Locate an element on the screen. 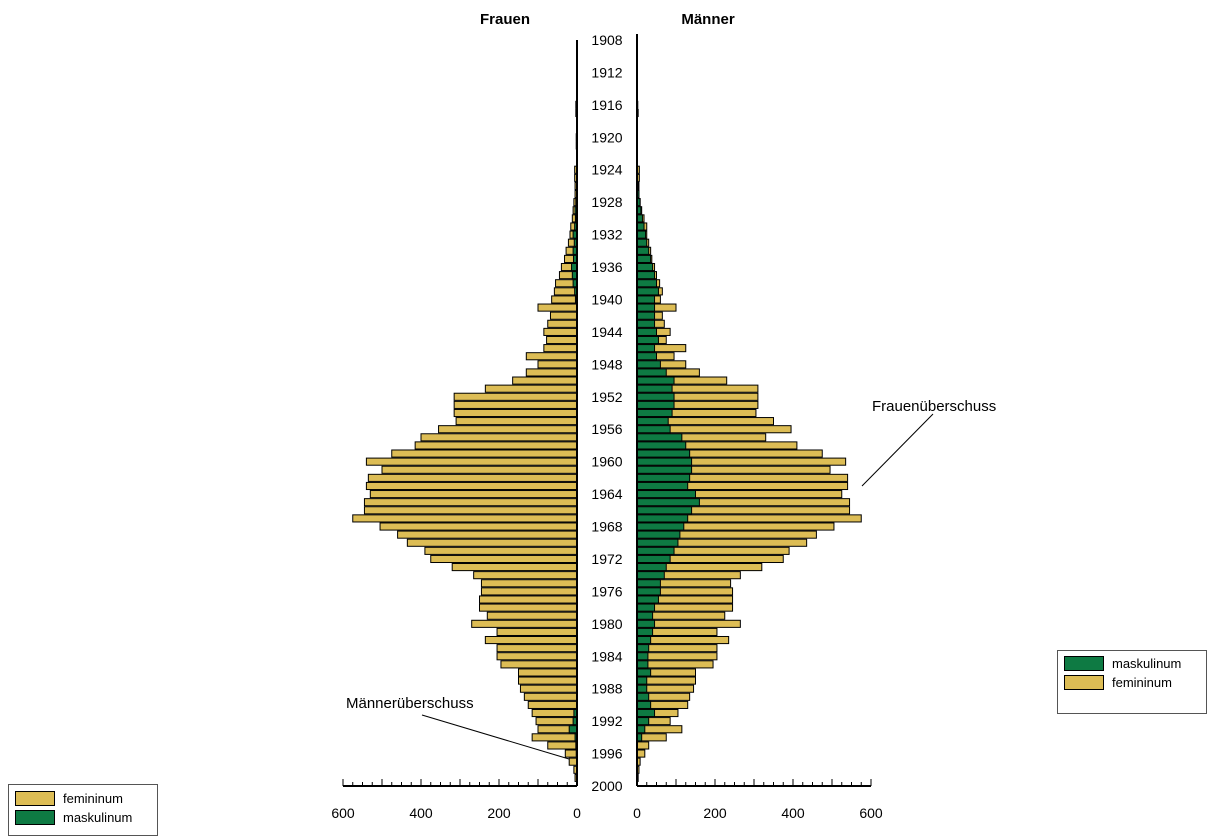 Image resolution: width=1215 pixels, height=839 pixels. men-masculine-bar-1941 is located at coordinates (646, 307).